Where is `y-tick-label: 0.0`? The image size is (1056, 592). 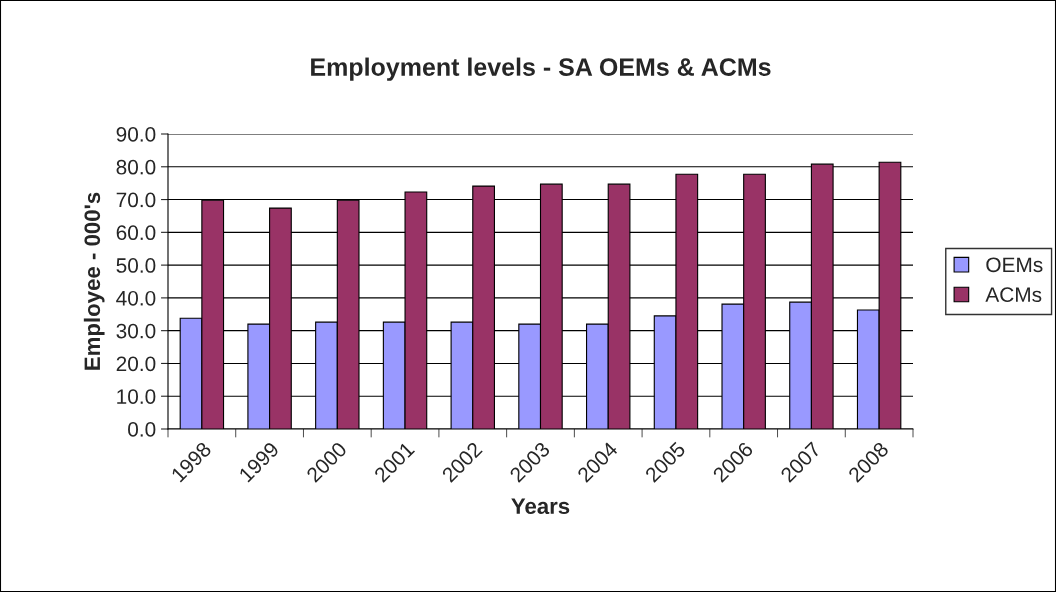
y-tick-label: 0.0 is located at coordinates (142, 429).